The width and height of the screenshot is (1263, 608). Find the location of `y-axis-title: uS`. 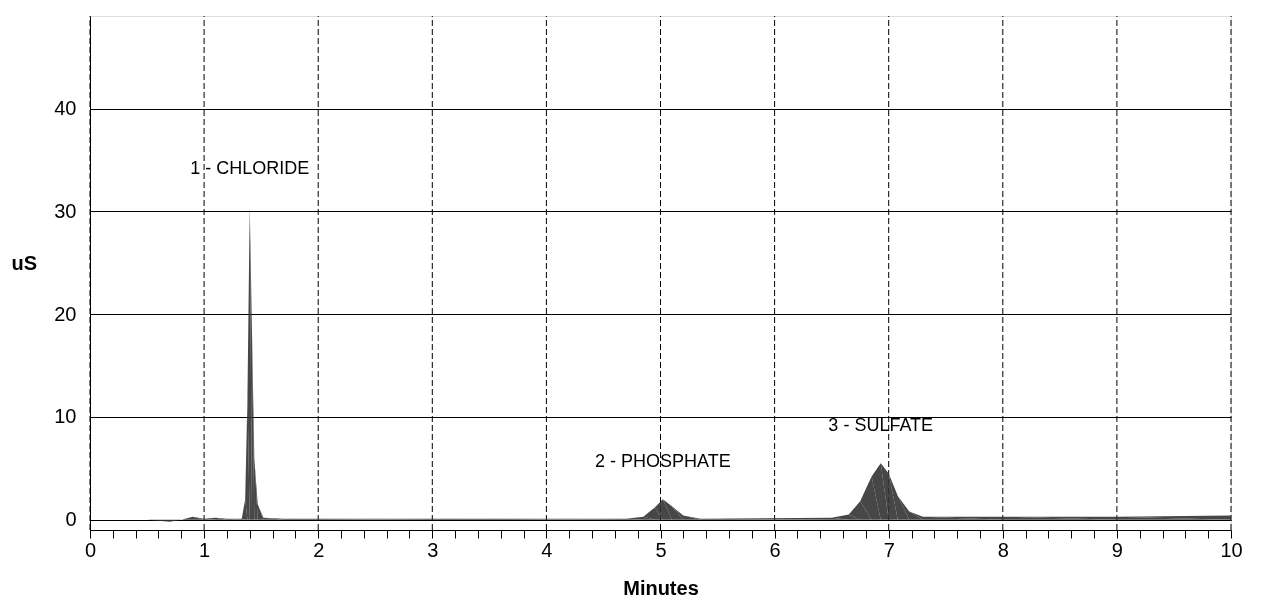

y-axis-title: uS is located at coordinates (24, 262).